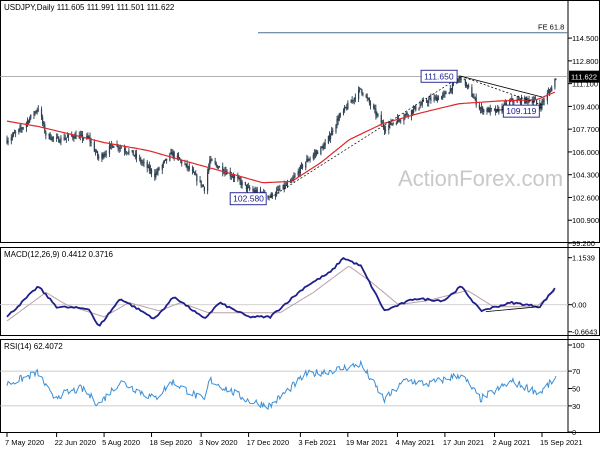  I want to click on macd-line, so click(281, 292).